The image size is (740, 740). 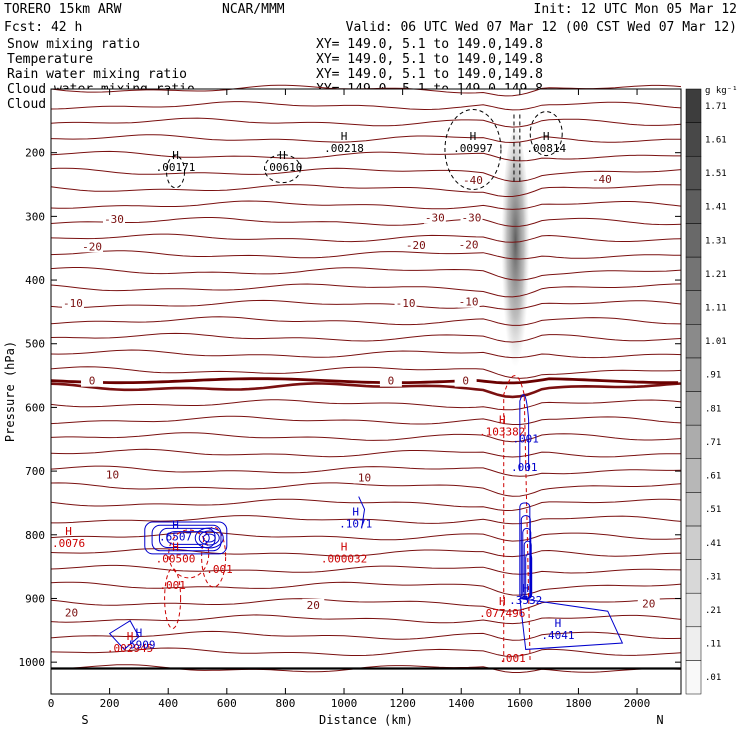 What do you see at coordinates (35, 598) in the screenshot?
I see `y-tick-label: 900` at bounding box center [35, 598].